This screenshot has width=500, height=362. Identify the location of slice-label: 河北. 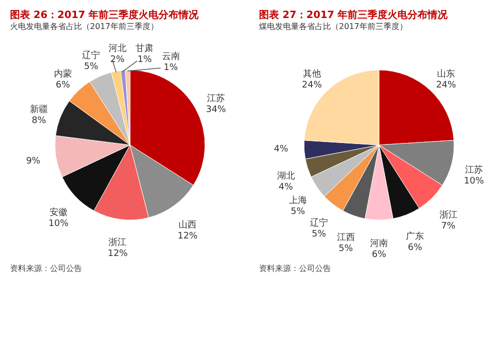
(117, 48).